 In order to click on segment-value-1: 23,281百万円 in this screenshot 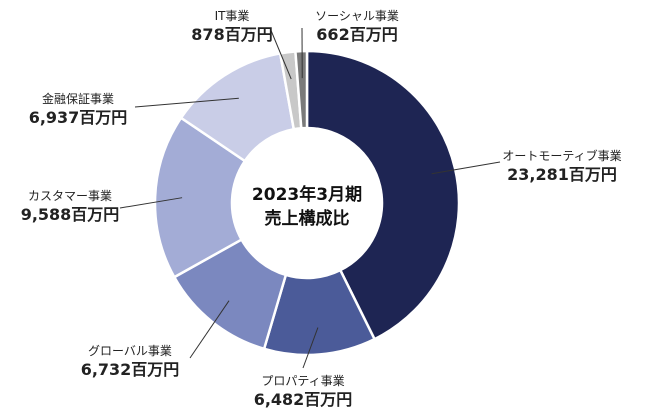, I will do `click(562, 174)`.